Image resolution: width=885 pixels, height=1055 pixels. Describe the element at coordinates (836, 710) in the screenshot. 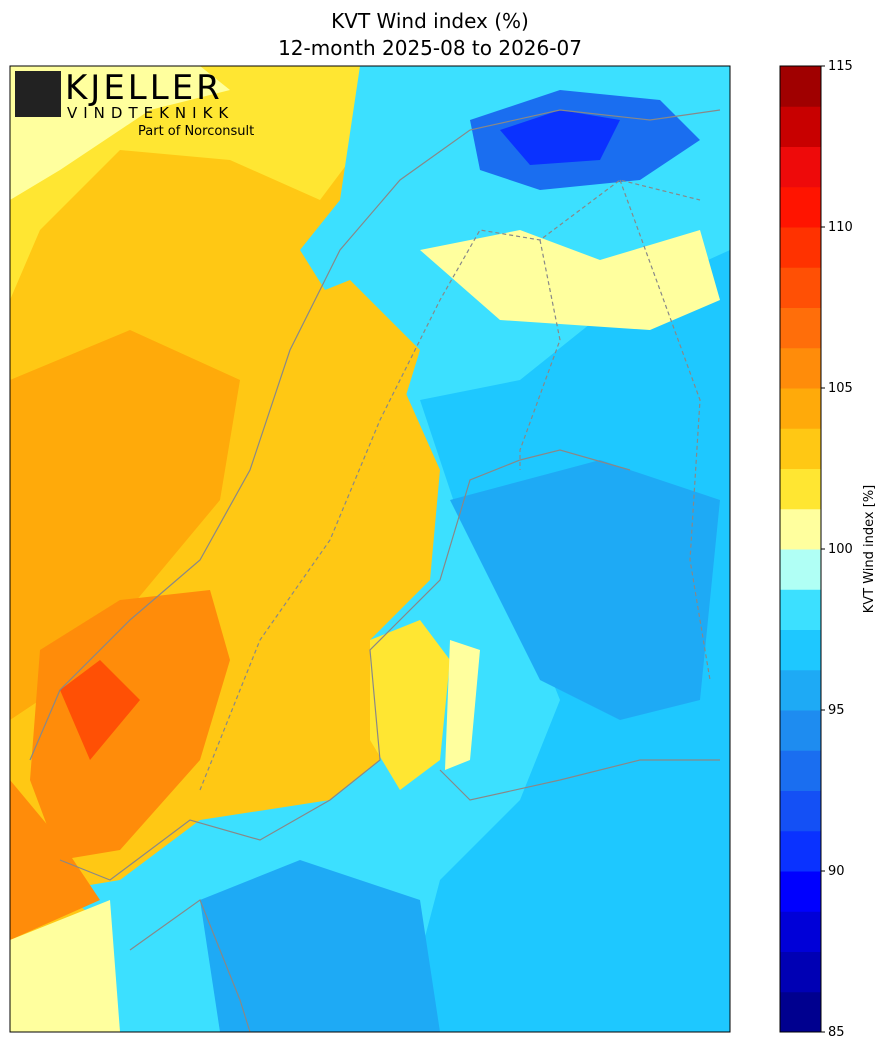

I see `colorbar-tick-label: 95` at that location.